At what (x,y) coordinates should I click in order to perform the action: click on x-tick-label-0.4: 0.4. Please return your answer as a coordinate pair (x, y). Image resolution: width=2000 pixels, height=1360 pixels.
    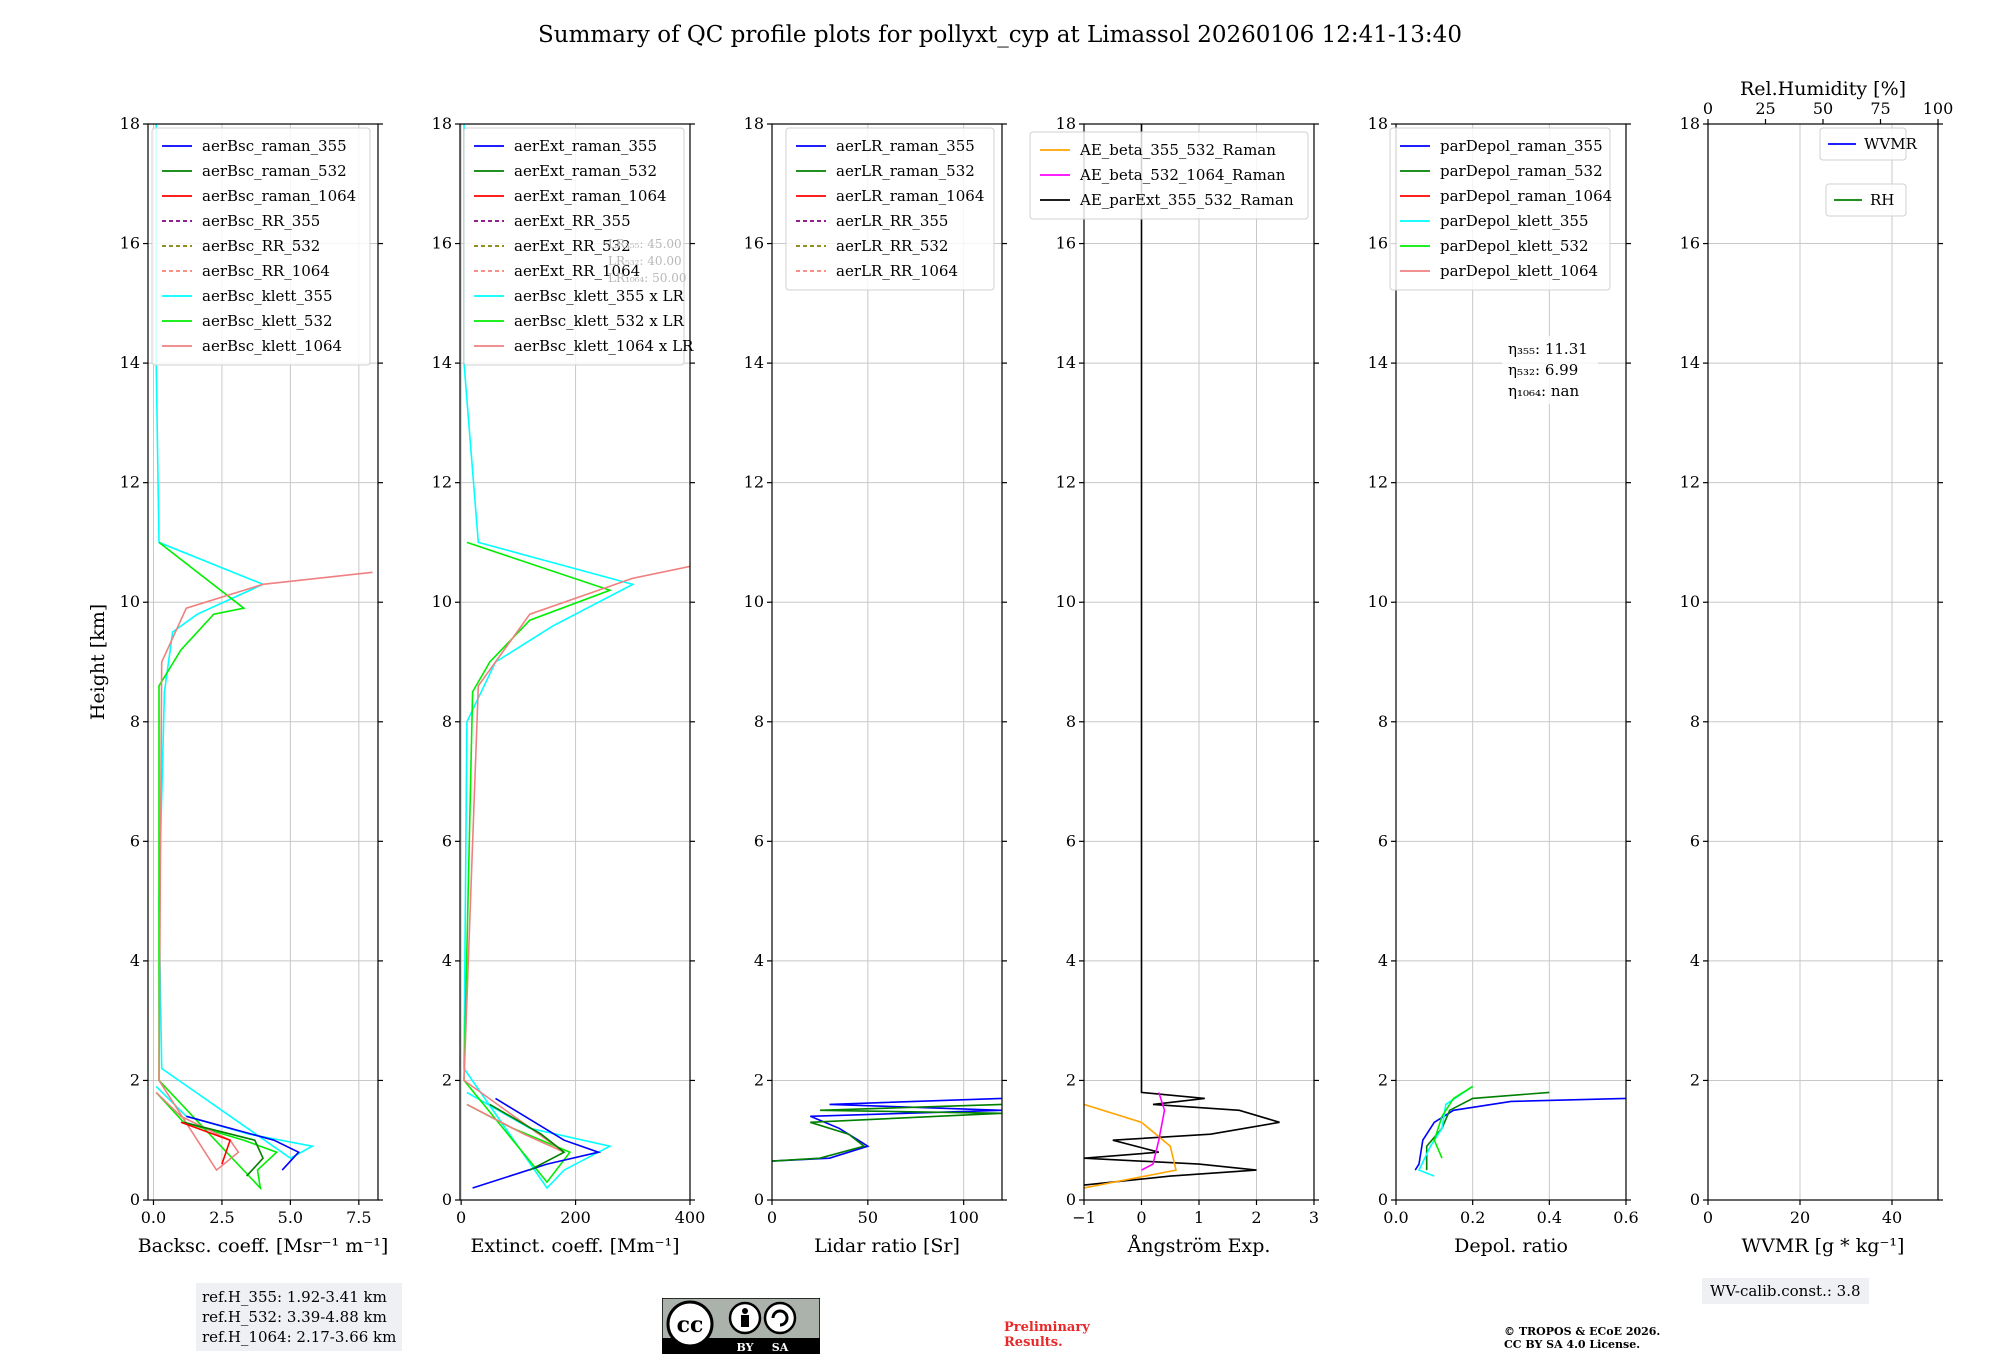
    Looking at the image, I should click on (1549, 1217).